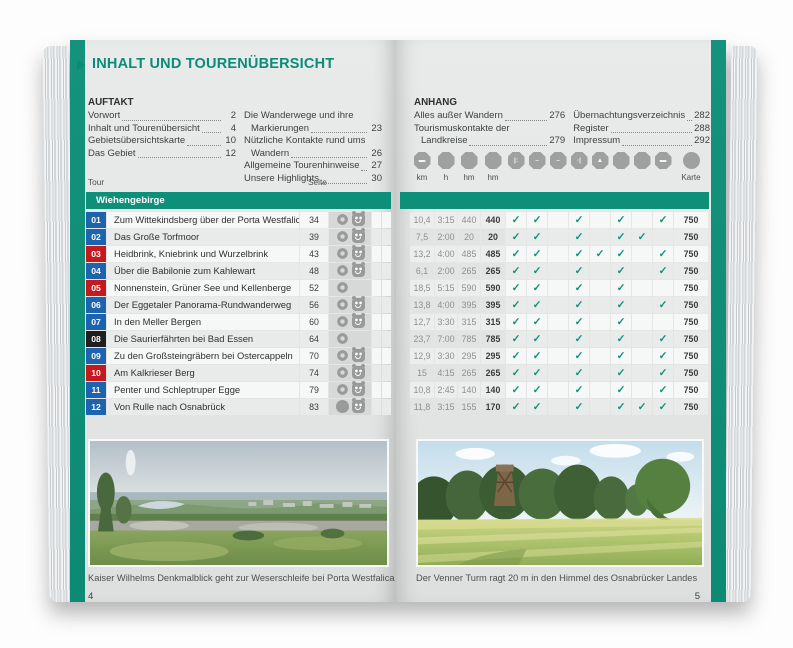 This screenshot has height=648, width=793. Describe the element at coordinates (96, 322) in the screenshot. I see `tour-number-badge: 07` at that location.